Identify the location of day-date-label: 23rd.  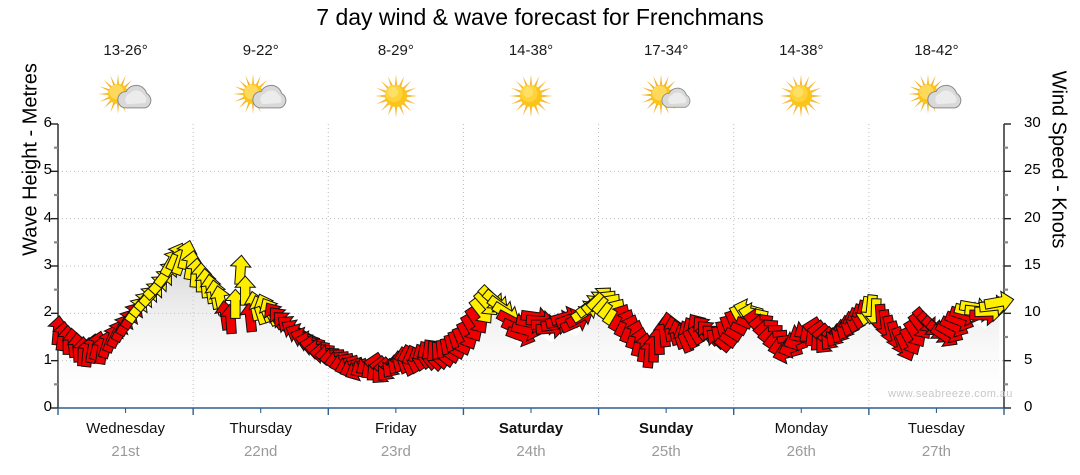
(395, 451).